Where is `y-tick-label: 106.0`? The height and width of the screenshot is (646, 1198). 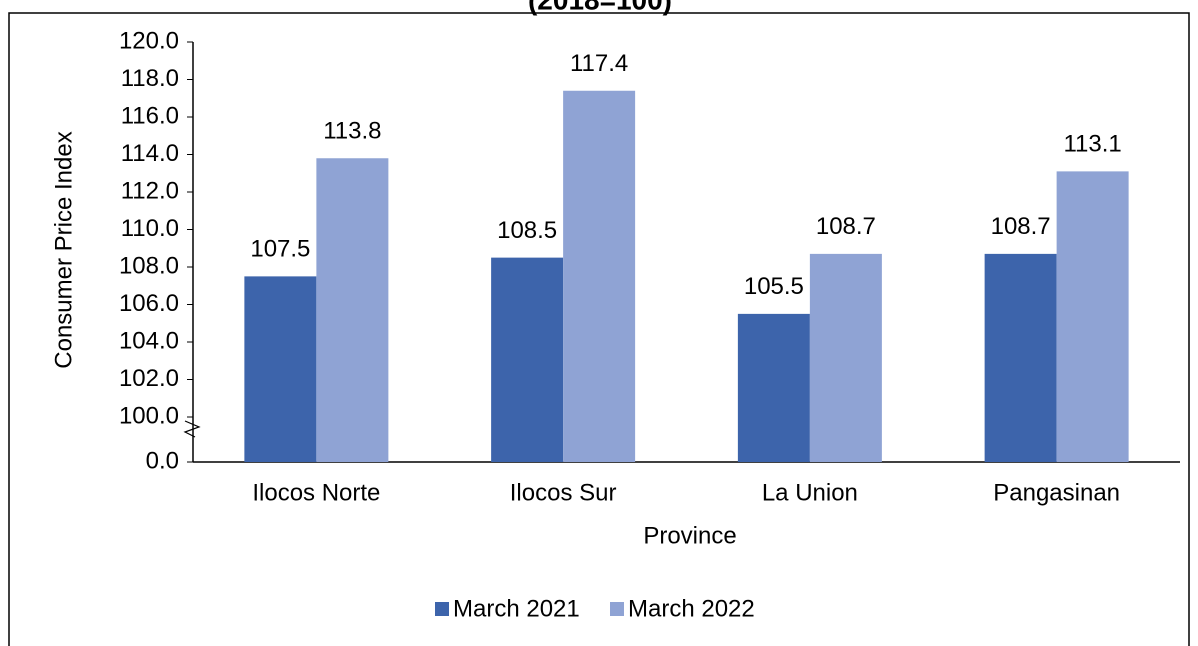
y-tick-label: 106.0 is located at coordinates (149, 303).